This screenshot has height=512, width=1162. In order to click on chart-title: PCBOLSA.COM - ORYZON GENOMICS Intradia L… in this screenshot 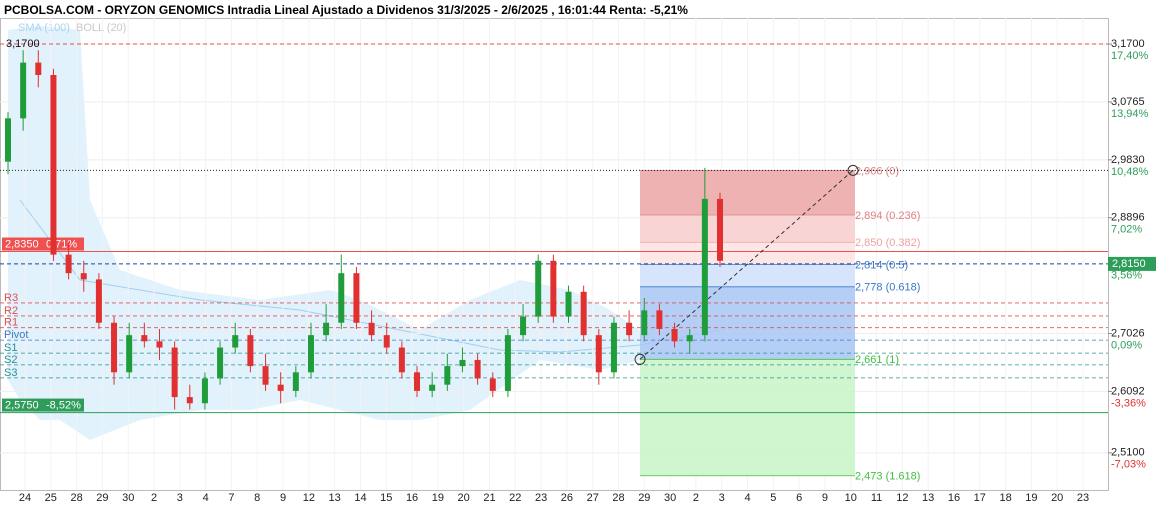, I will do `click(346, 10)`.